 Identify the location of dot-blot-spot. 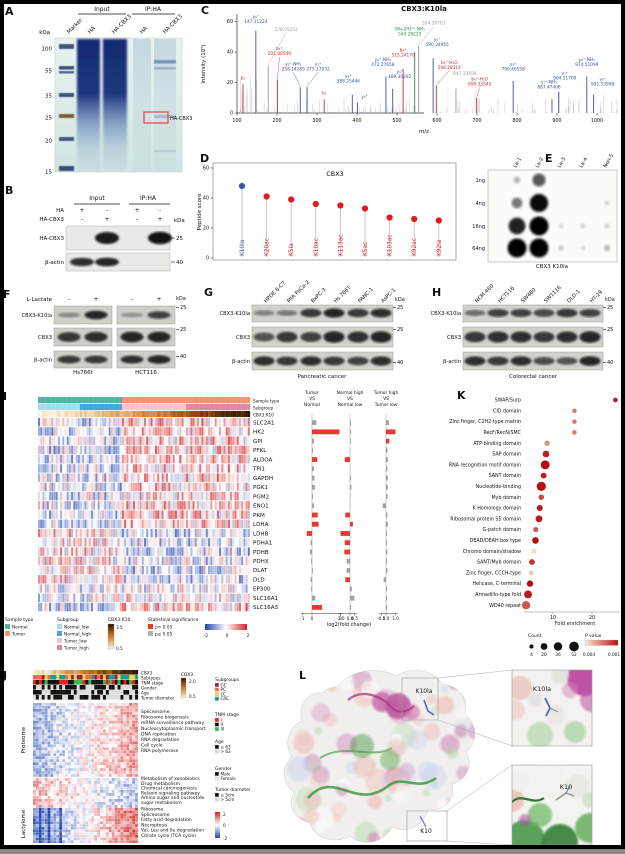
(607, 248).